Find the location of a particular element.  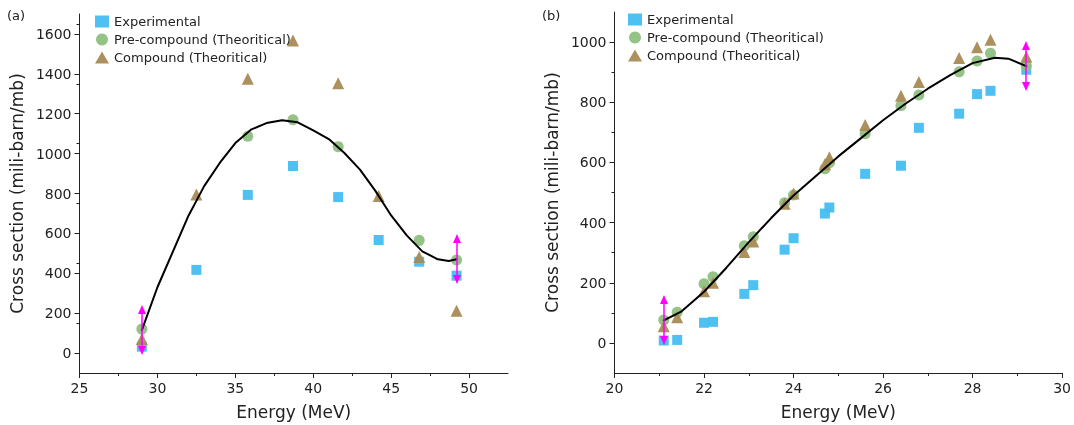

y-tick-label: 1600 is located at coordinates (53, 33).